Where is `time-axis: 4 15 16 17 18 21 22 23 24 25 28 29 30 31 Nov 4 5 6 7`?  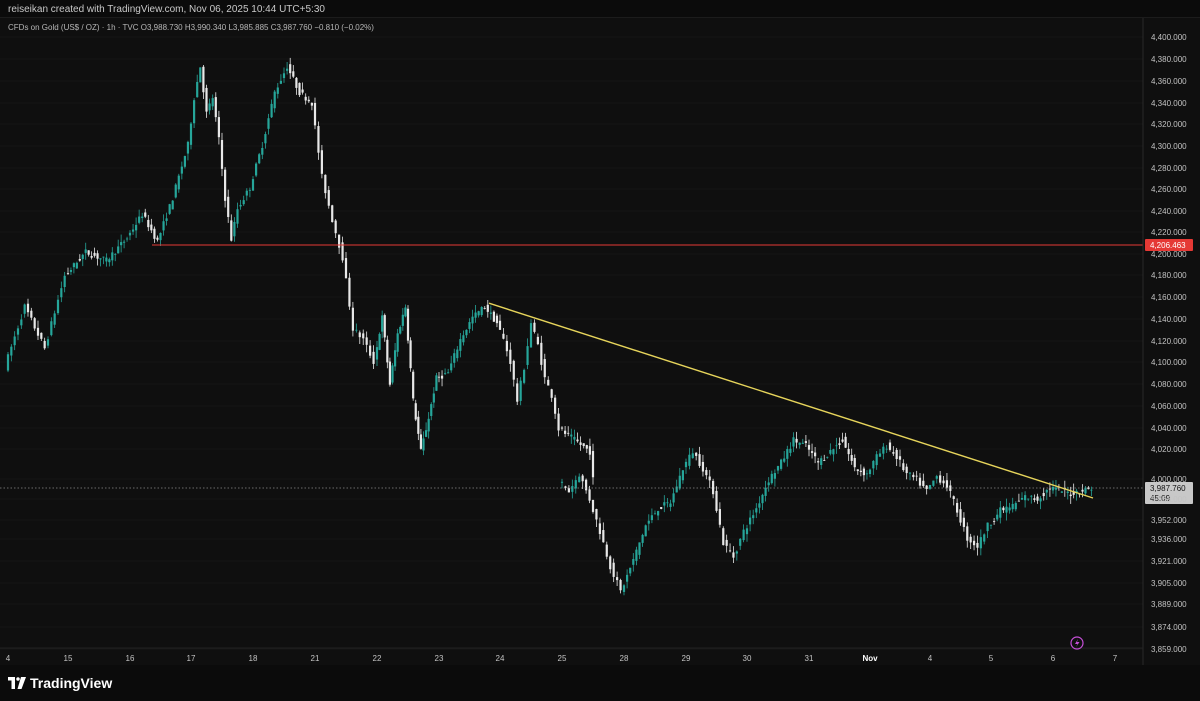
time-axis: 4 15 16 17 18 21 22 23 24 25 28 29 30 31 Nov 4 5 6 7 is located at coordinates (571, 655).